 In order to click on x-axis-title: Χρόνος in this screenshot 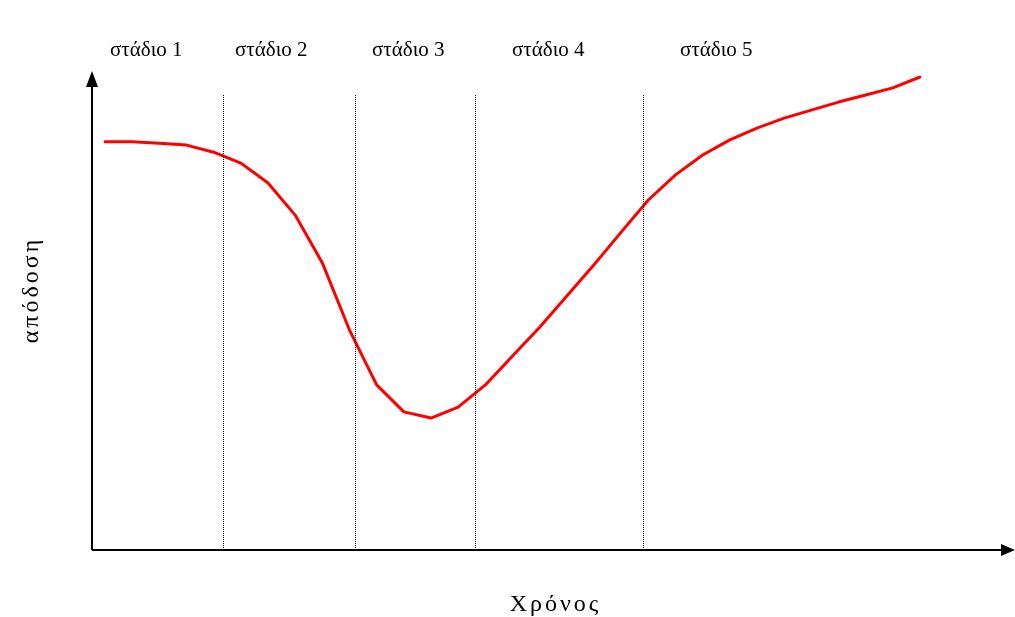, I will do `click(555, 603)`.